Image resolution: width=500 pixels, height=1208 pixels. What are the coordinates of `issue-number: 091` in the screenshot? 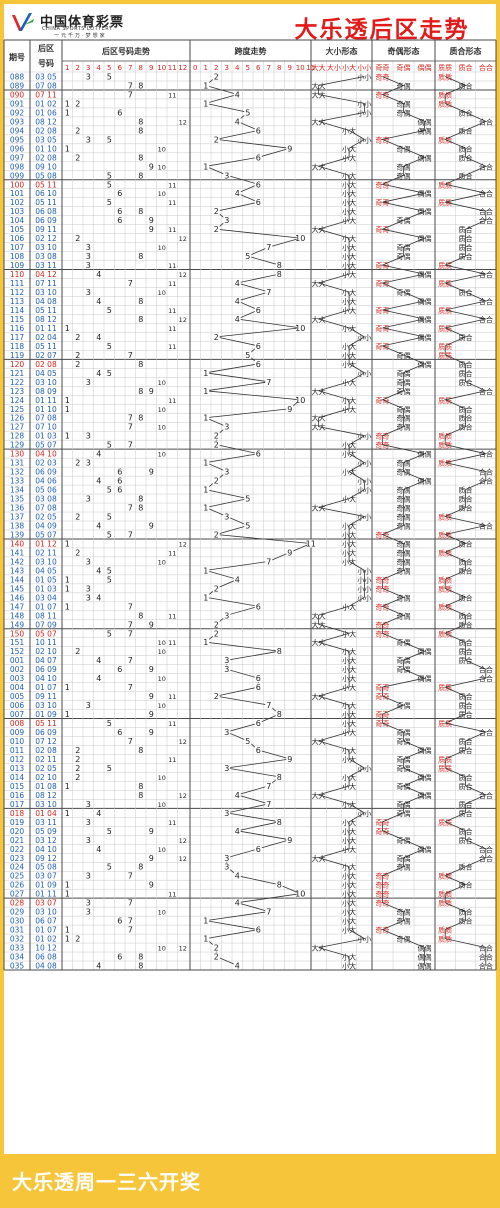 It's located at (17, 103).